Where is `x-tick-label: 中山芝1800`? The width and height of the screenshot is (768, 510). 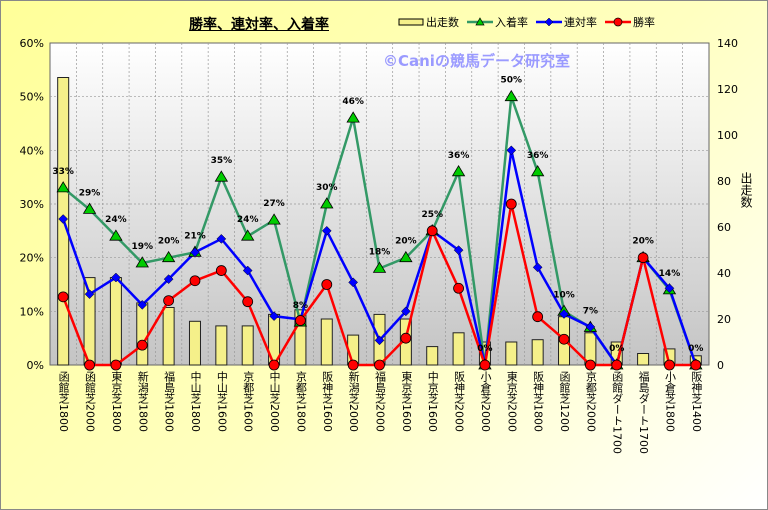 x-tick-label: 中山芝1800 is located at coordinates (195, 401).